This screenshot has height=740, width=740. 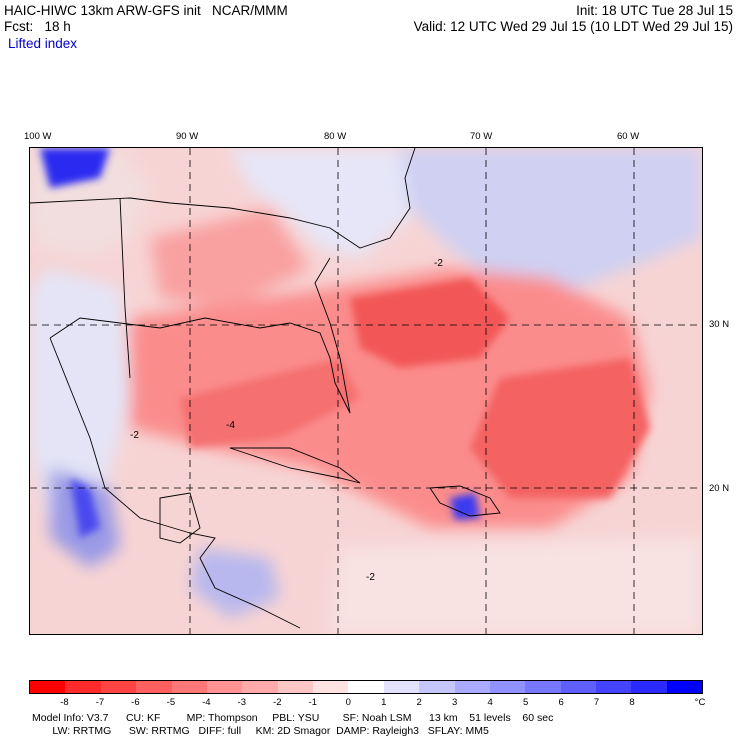 What do you see at coordinates (719, 324) in the screenshot?
I see `lat-label-30n: 30 N` at bounding box center [719, 324].